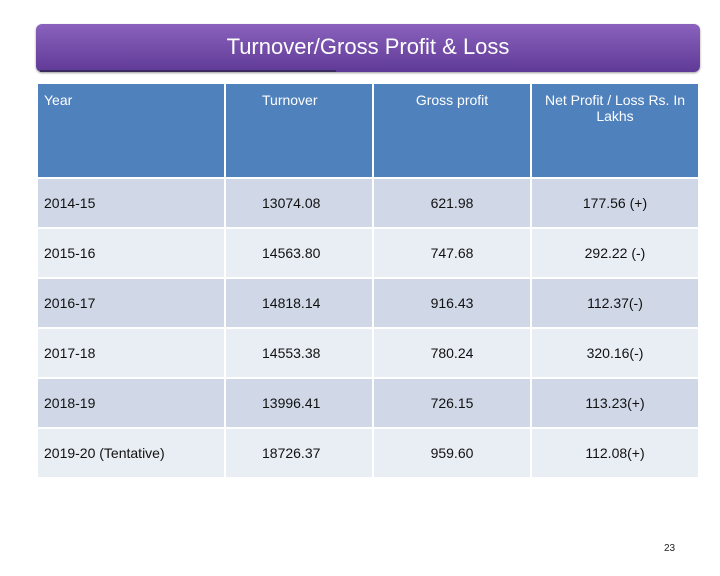 This screenshot has width=720, height=576. What do you see at coordinates (452, 453) in the screenshot?
I see `cell-gross-profit: 959.60` at bounding box center [452, 453].